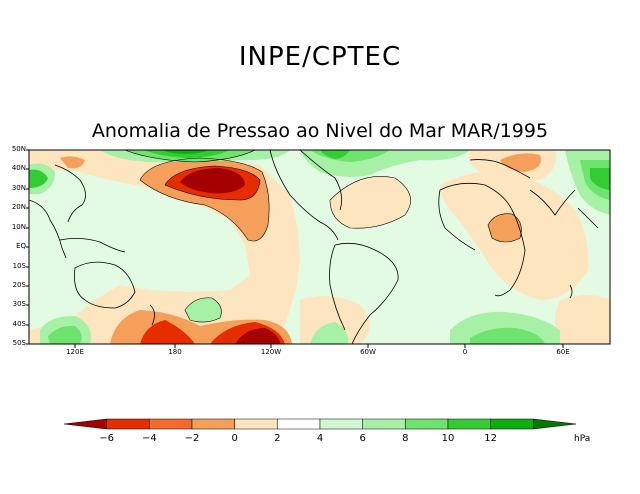 This screenshot has height=494, width=640. Describe the element at coordinates (465, 352) in the screenshot. I see `lon-label: 0` at that location.